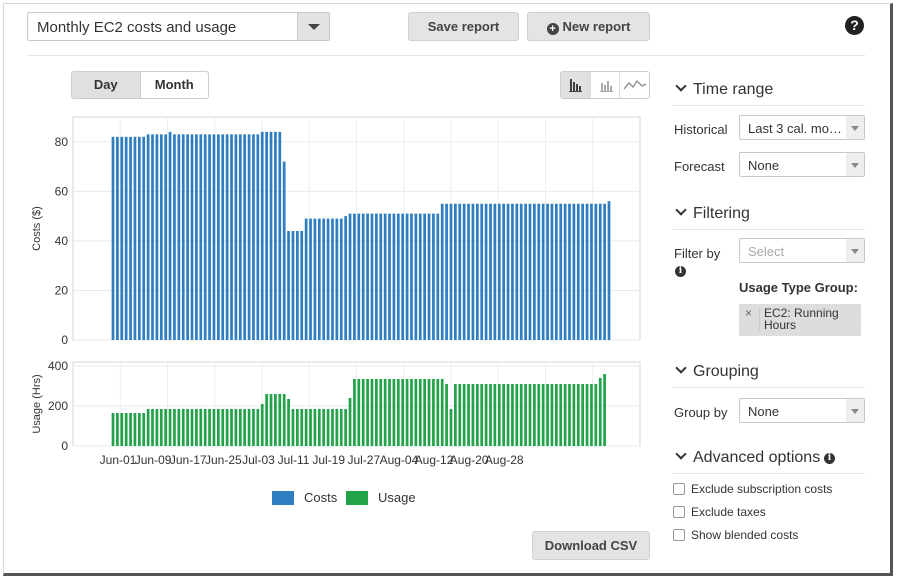 This screenshot has height=582, width=900. What do you see at coordinates (294, 460) in the screenshot?
I see `x-tick-label: Jul-11` at bounding box center [294, 460].